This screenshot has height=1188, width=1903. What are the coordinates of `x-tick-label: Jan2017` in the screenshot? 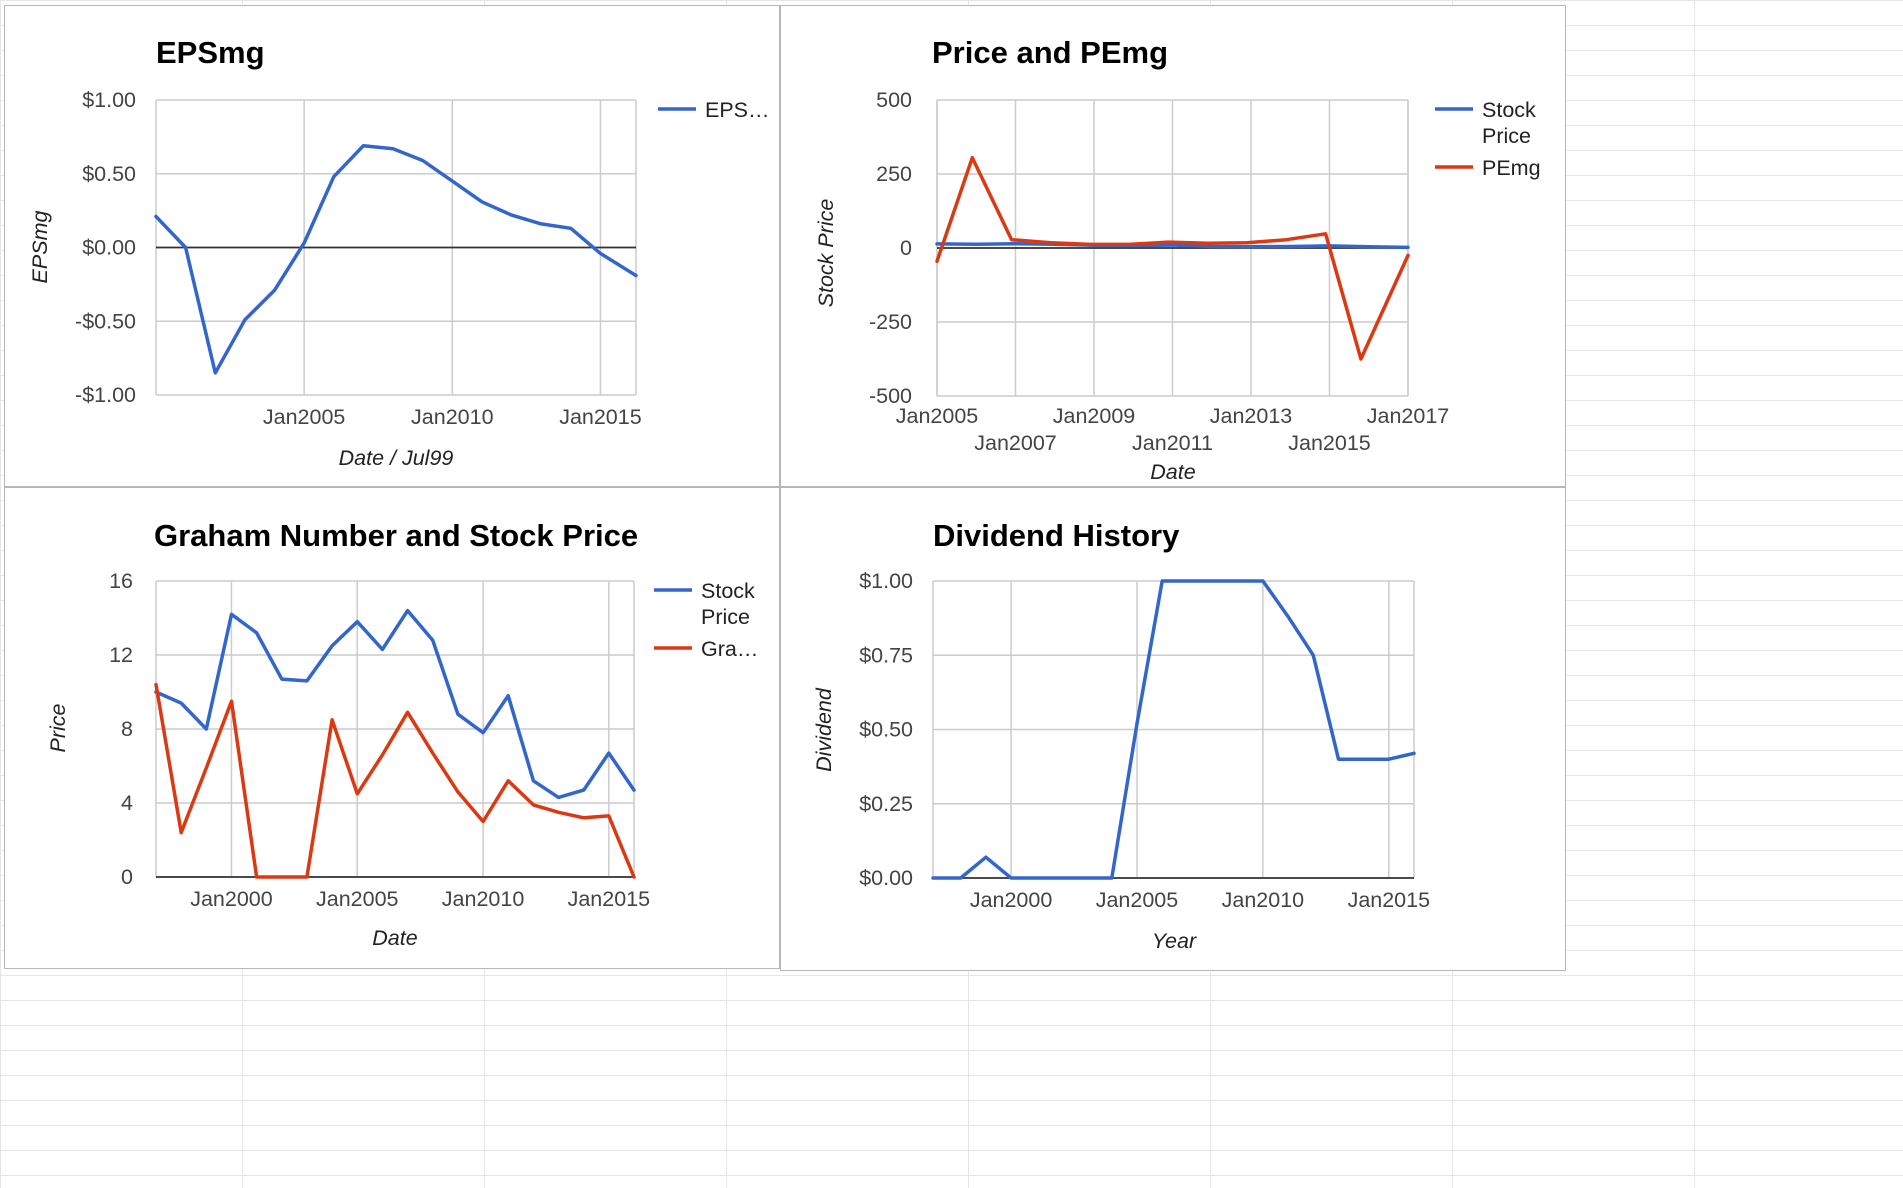 It's located at (1408, 416).